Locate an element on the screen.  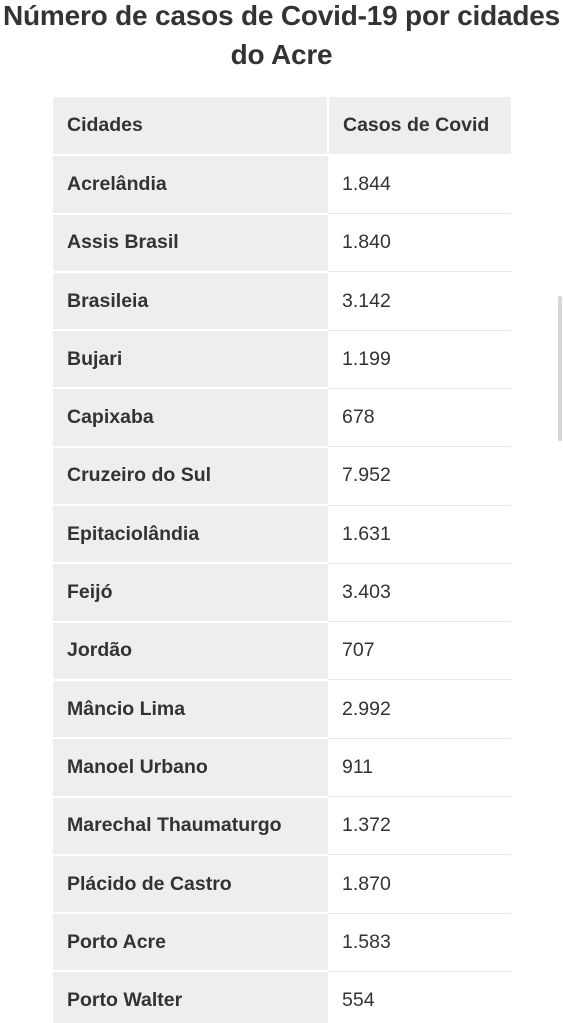
table-row: Brasileia 3.142 is located at coordinates (282, 301).